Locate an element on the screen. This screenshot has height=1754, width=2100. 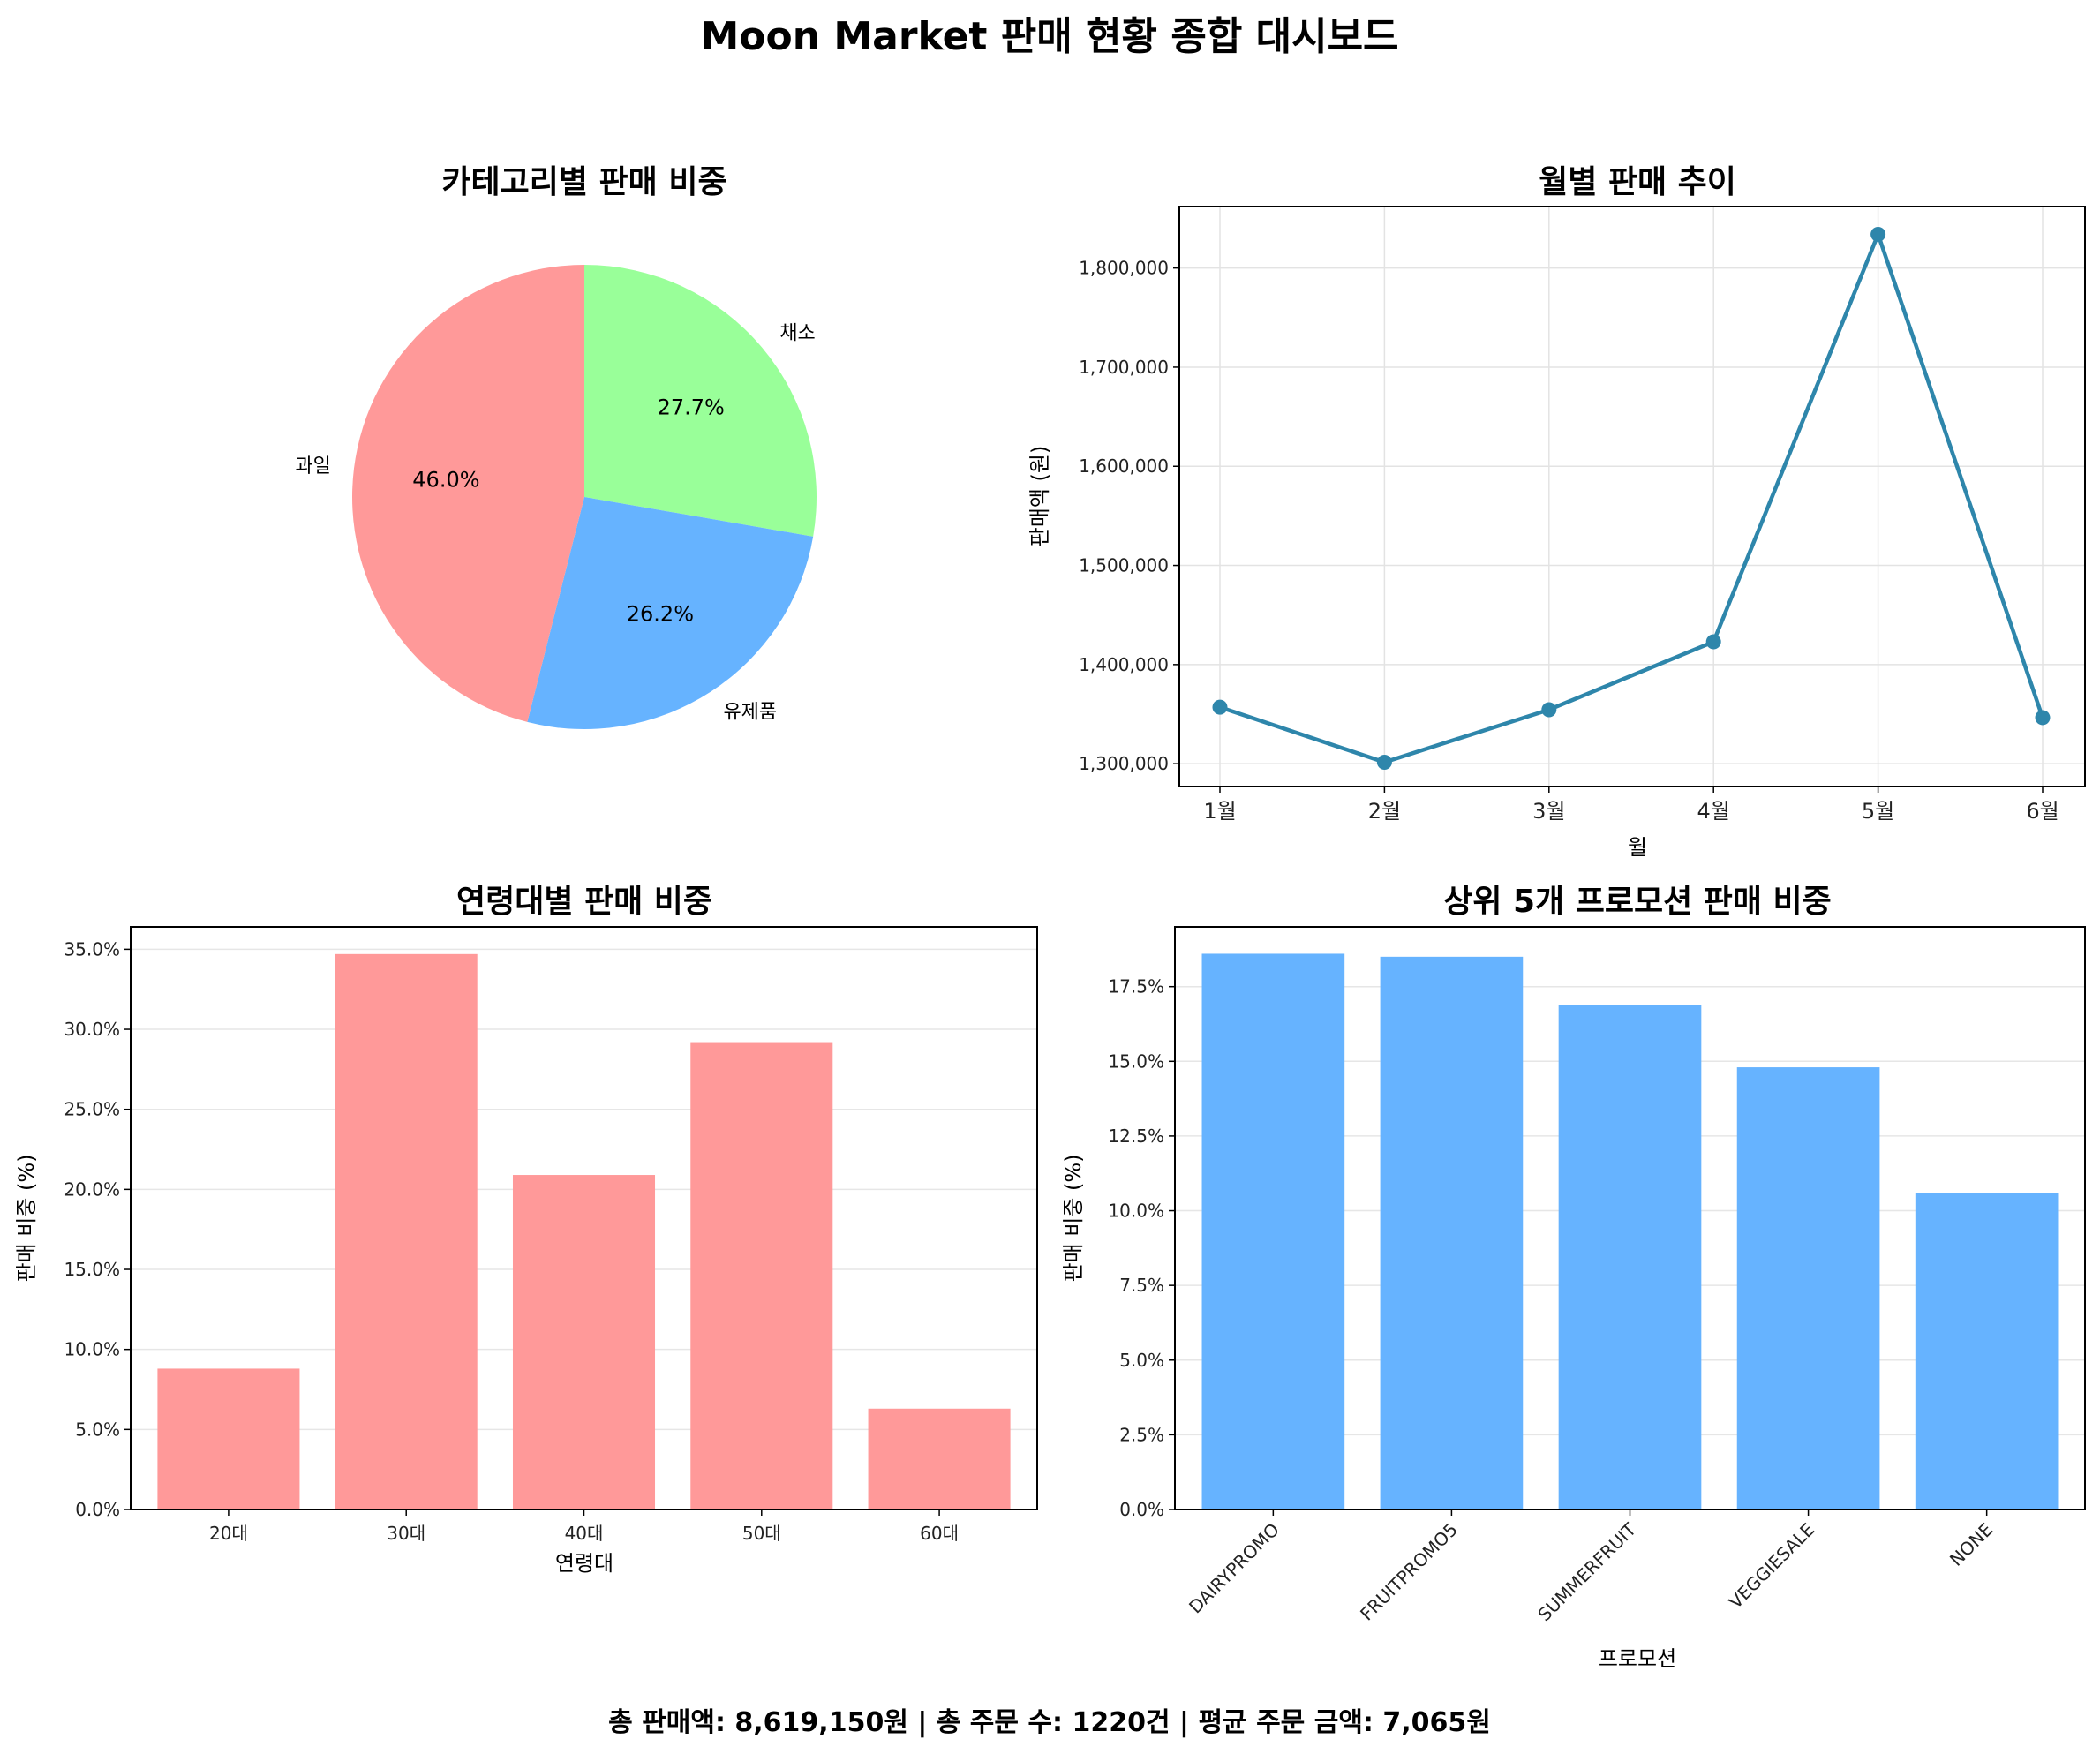
sales-line is located at coordinates (1632, 498).